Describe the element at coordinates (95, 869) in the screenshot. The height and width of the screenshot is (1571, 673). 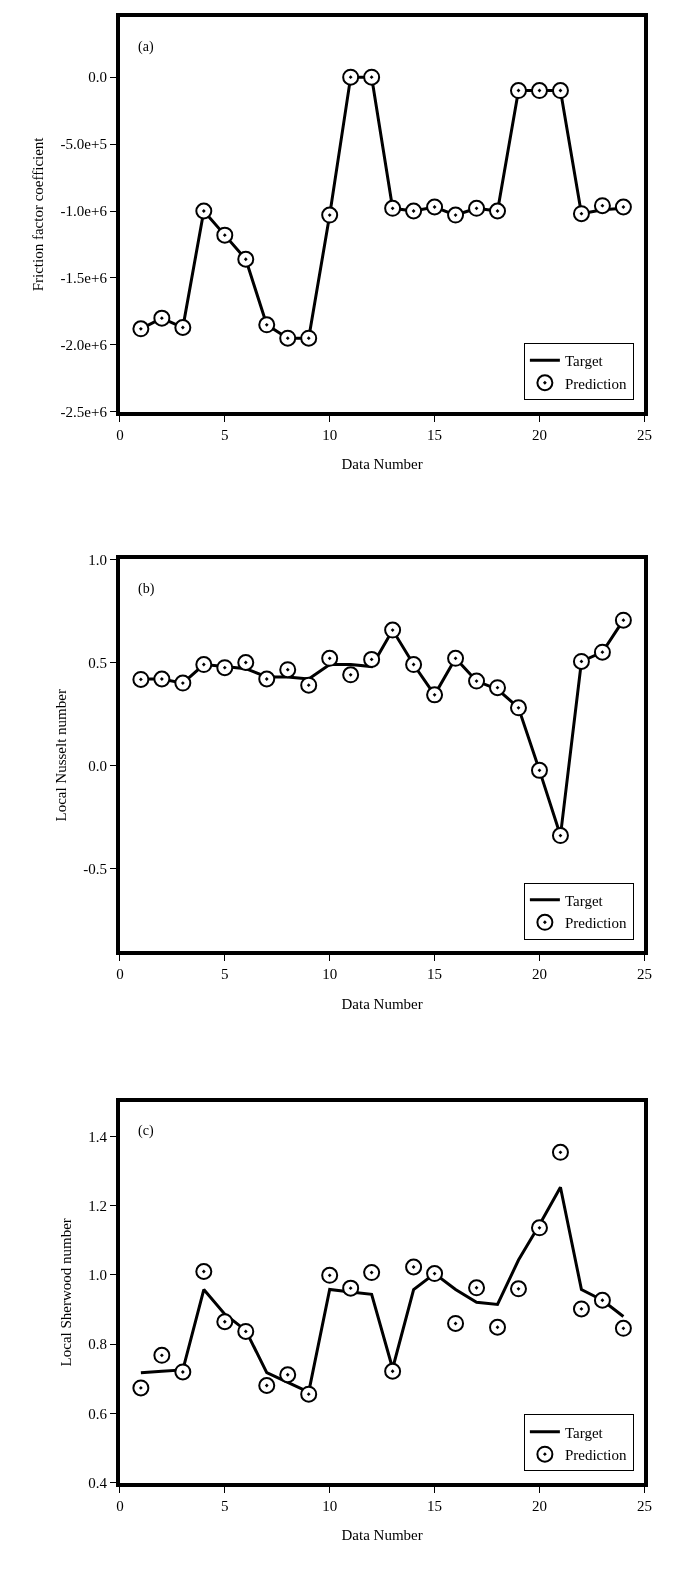
I see `y-tick-label: -0.5` at that location.